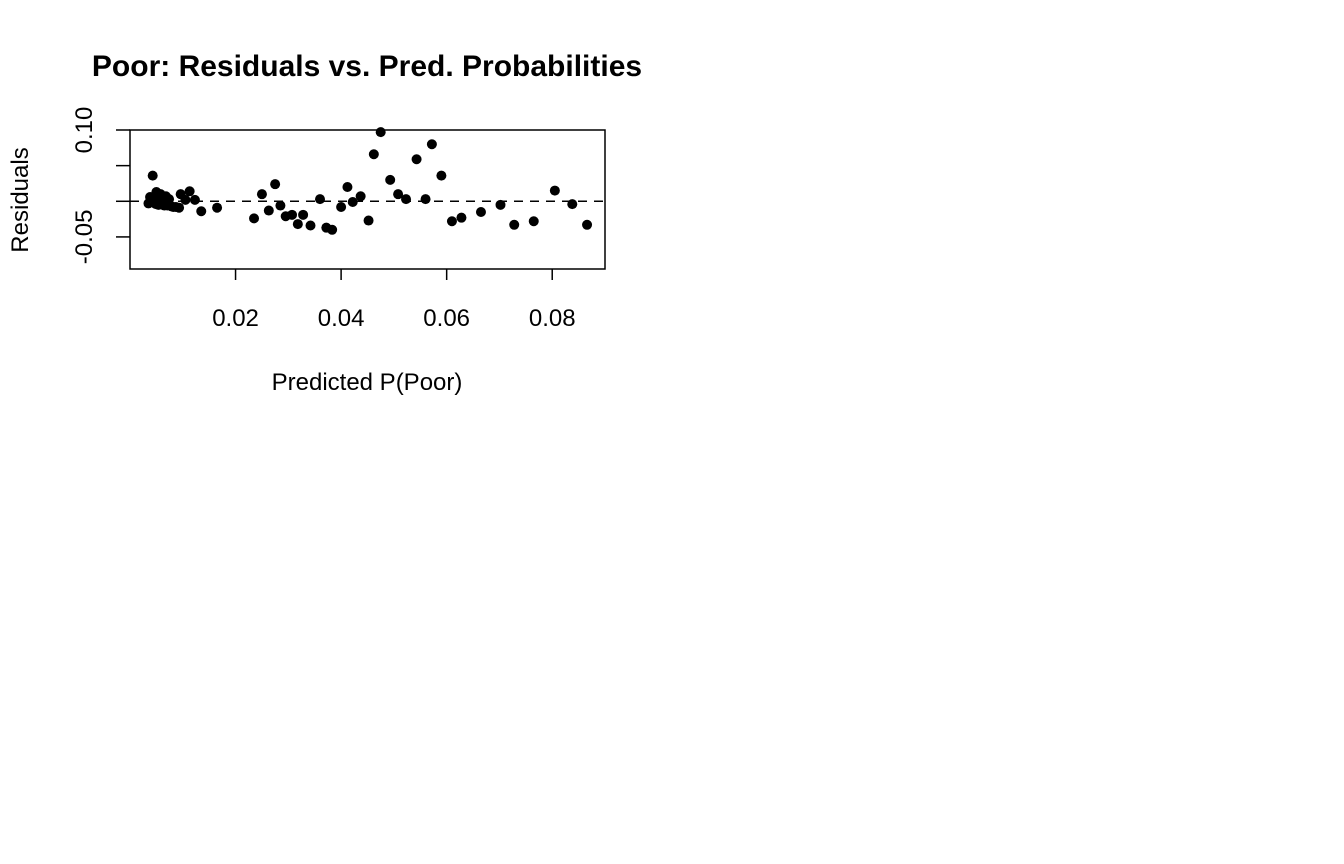  I want to click on plot-box, so click(367, 199).